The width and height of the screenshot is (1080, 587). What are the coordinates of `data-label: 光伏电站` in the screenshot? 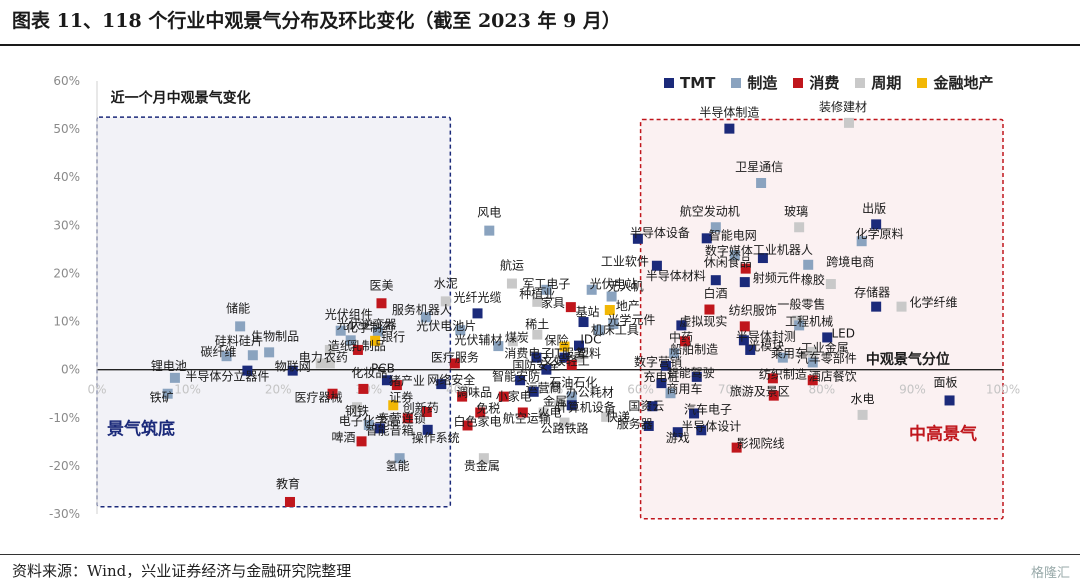 It's located at (614, 284).